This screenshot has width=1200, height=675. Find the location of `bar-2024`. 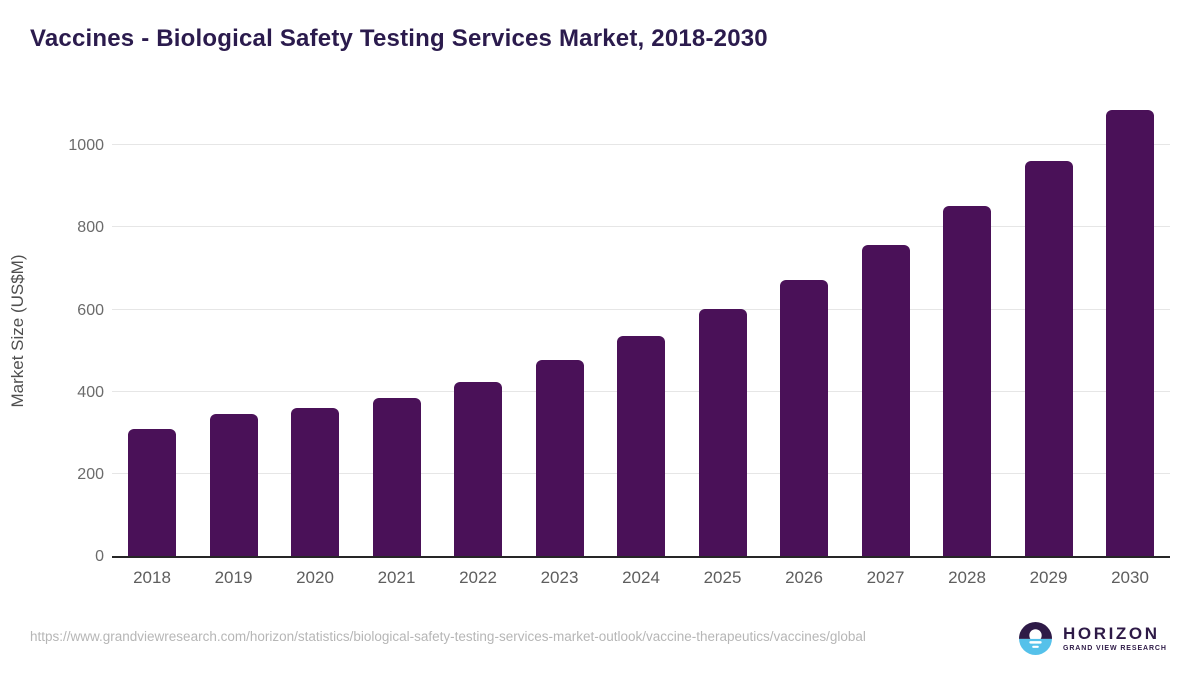

bar-2024 is located at coordinates (641, 446).